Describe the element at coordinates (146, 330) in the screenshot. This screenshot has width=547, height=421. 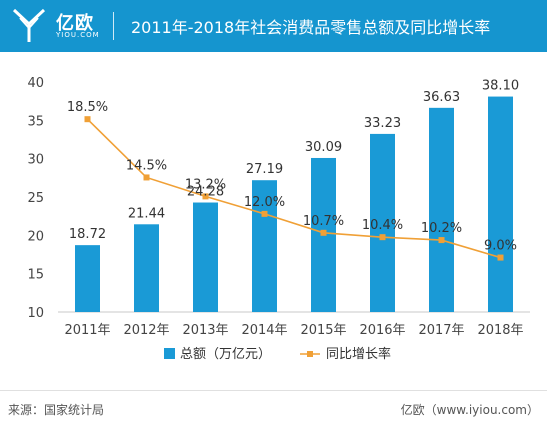
I see `x-tick-label: 2012年` at that location.